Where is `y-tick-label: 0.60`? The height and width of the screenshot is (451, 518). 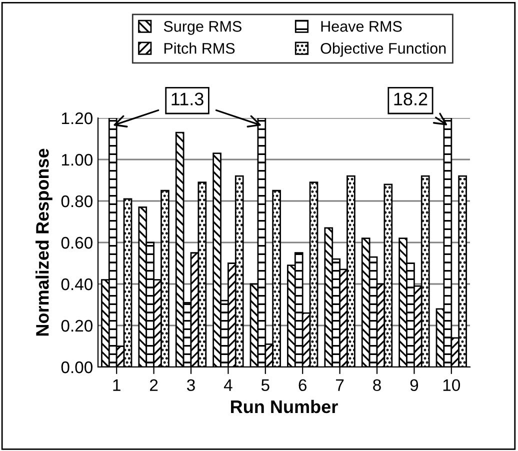
y-tick-label: 0.60 is located at coordinates (76, 242).